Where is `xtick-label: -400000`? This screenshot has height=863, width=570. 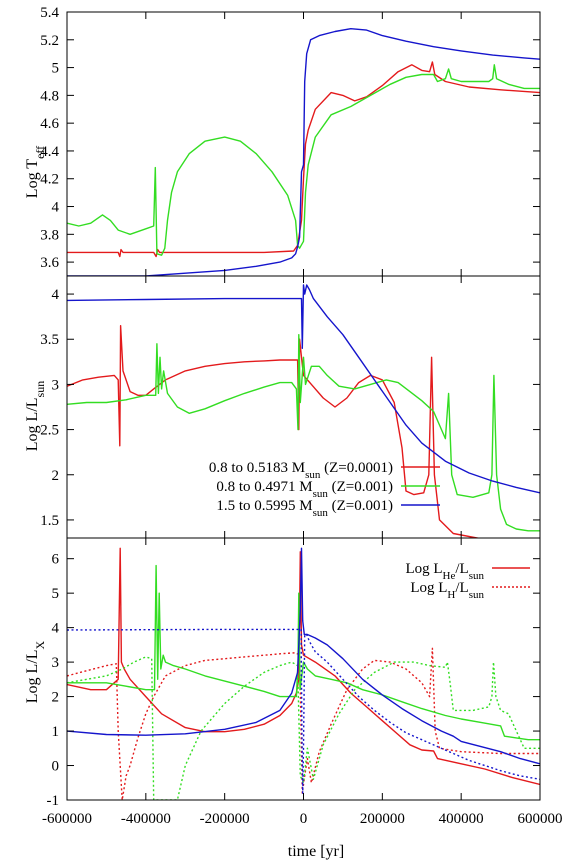
xtick-label: -400000 is located at coordinates (146, 819).